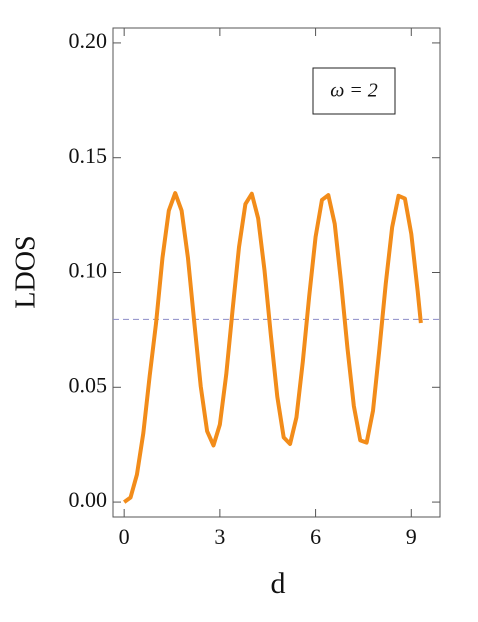  I want to click on annotation: ω = 2, so click(354, 91).